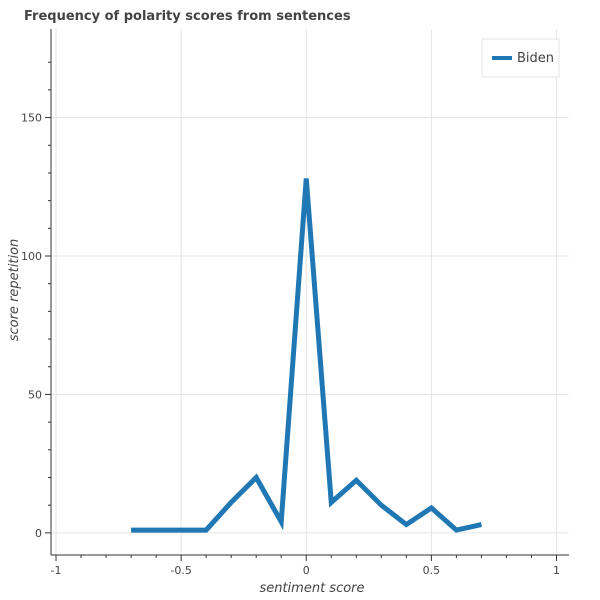 This screenshot has height=600, width=600. What do you see at coordinates (180, 570) in the screenshot?
I see `x-tick-label: -0.5` at bounding box center [180, 570].